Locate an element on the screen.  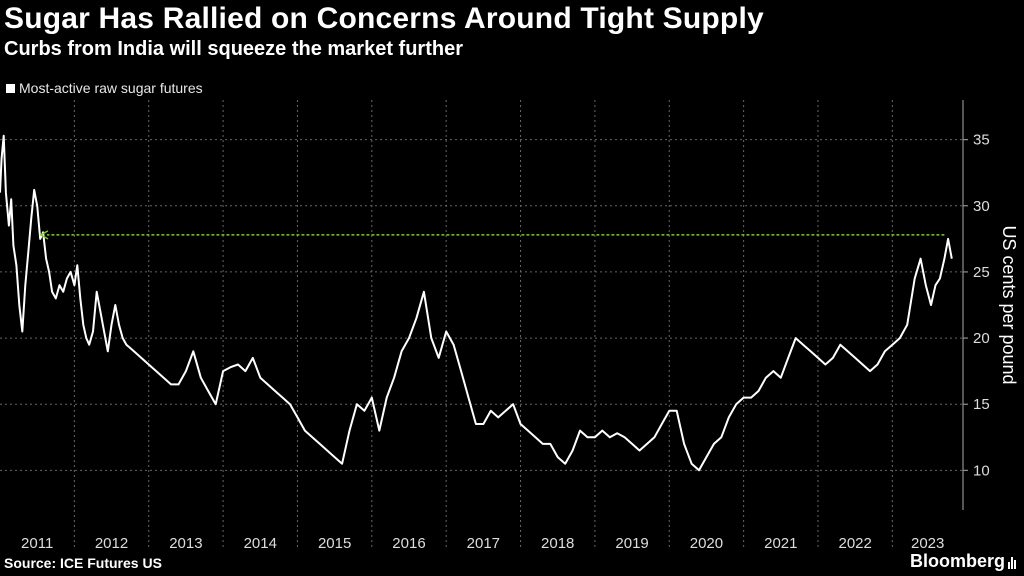
y-axis-title: US cents per pound is located at coordinates (1009, 304).